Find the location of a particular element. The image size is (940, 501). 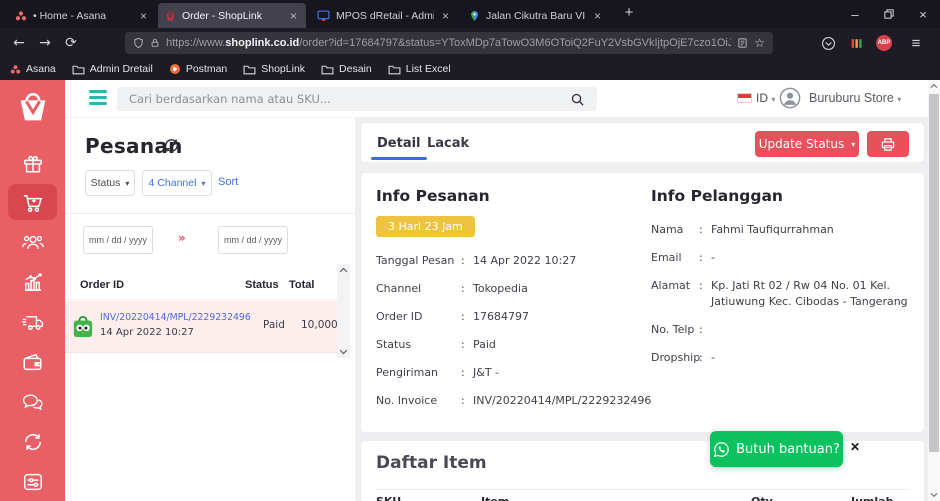

print-button is located at coordinates (888, 144).